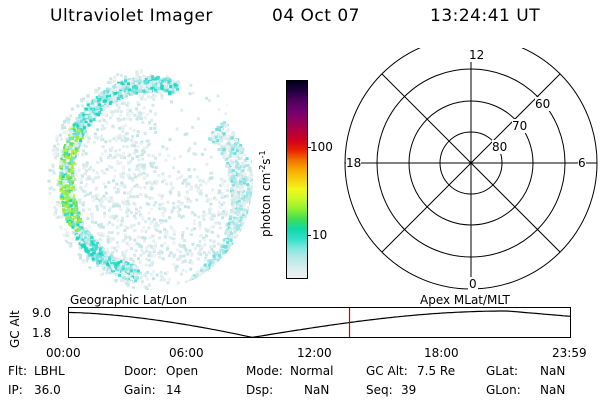 The height and width of the screenshot is (400, 600). What do you see at coordinates (500, 147) in the screenshot?
I see `lat-80-label: 80` at bounding box center [500, 147].